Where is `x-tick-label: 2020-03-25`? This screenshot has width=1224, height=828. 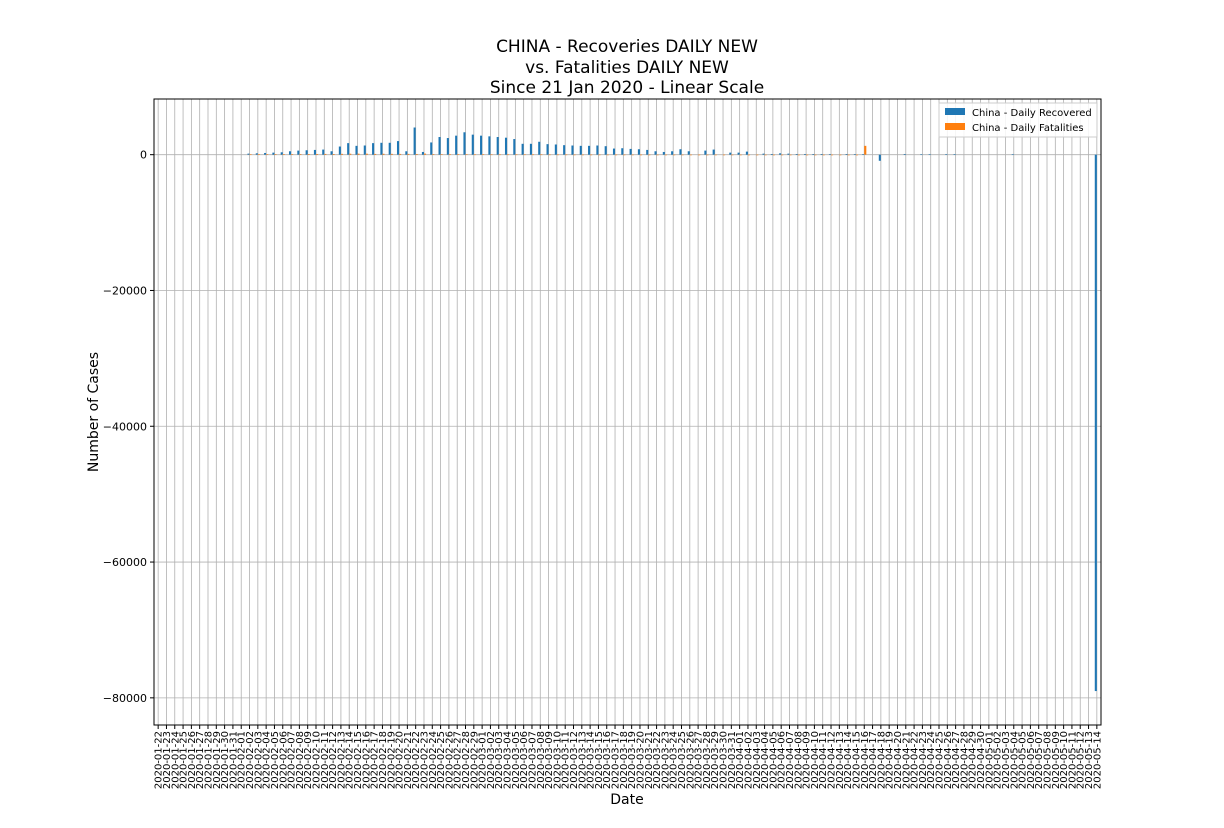
x-tick-label: 2020-03-25 is located at coordinates (682, 760).